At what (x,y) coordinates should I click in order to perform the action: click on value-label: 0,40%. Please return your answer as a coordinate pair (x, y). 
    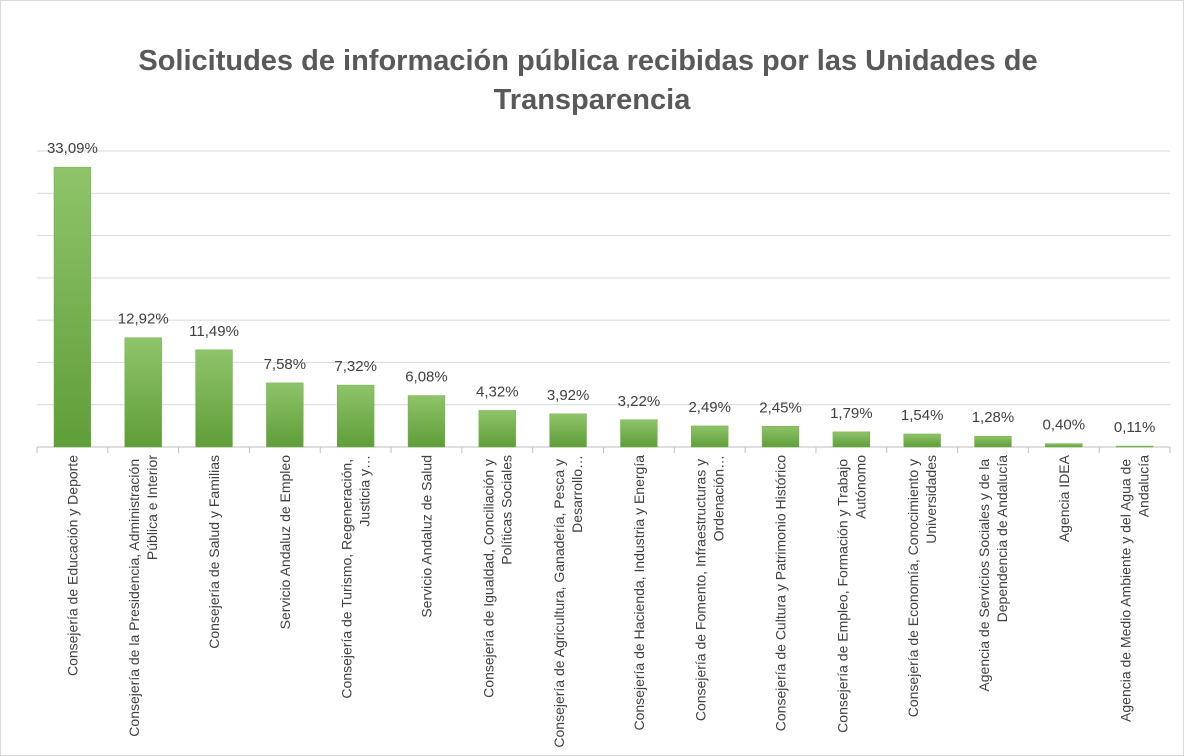
    Looking at the image, I should click on (1064, 425).